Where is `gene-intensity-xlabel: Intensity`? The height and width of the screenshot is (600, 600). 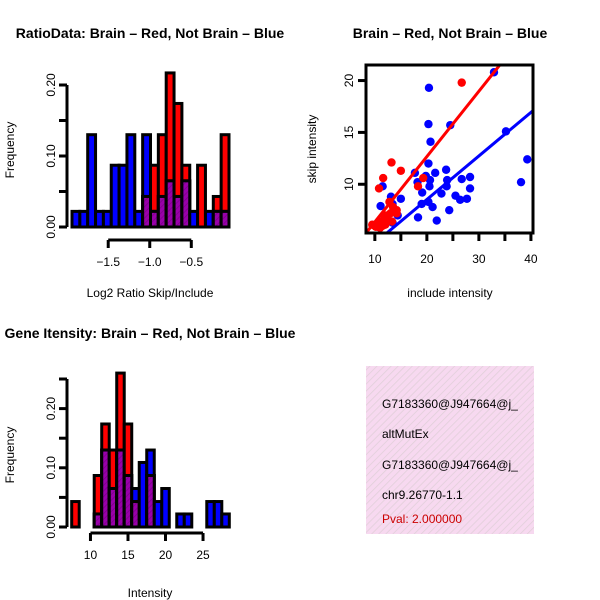
gene-intensity-xlabel: Intensity is located at coordinates (150, 593).